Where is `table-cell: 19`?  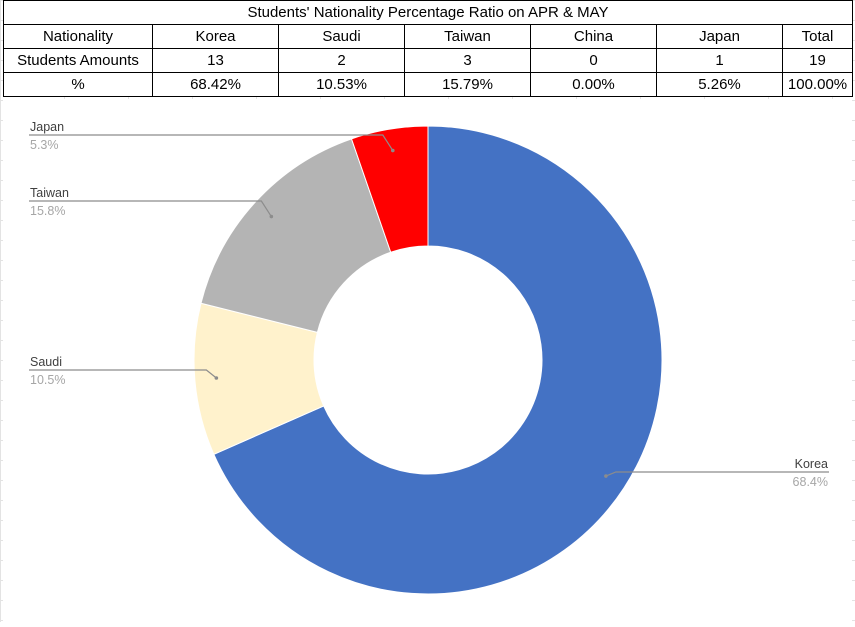 table-cell: 19 is located at coordinates (817, 60).